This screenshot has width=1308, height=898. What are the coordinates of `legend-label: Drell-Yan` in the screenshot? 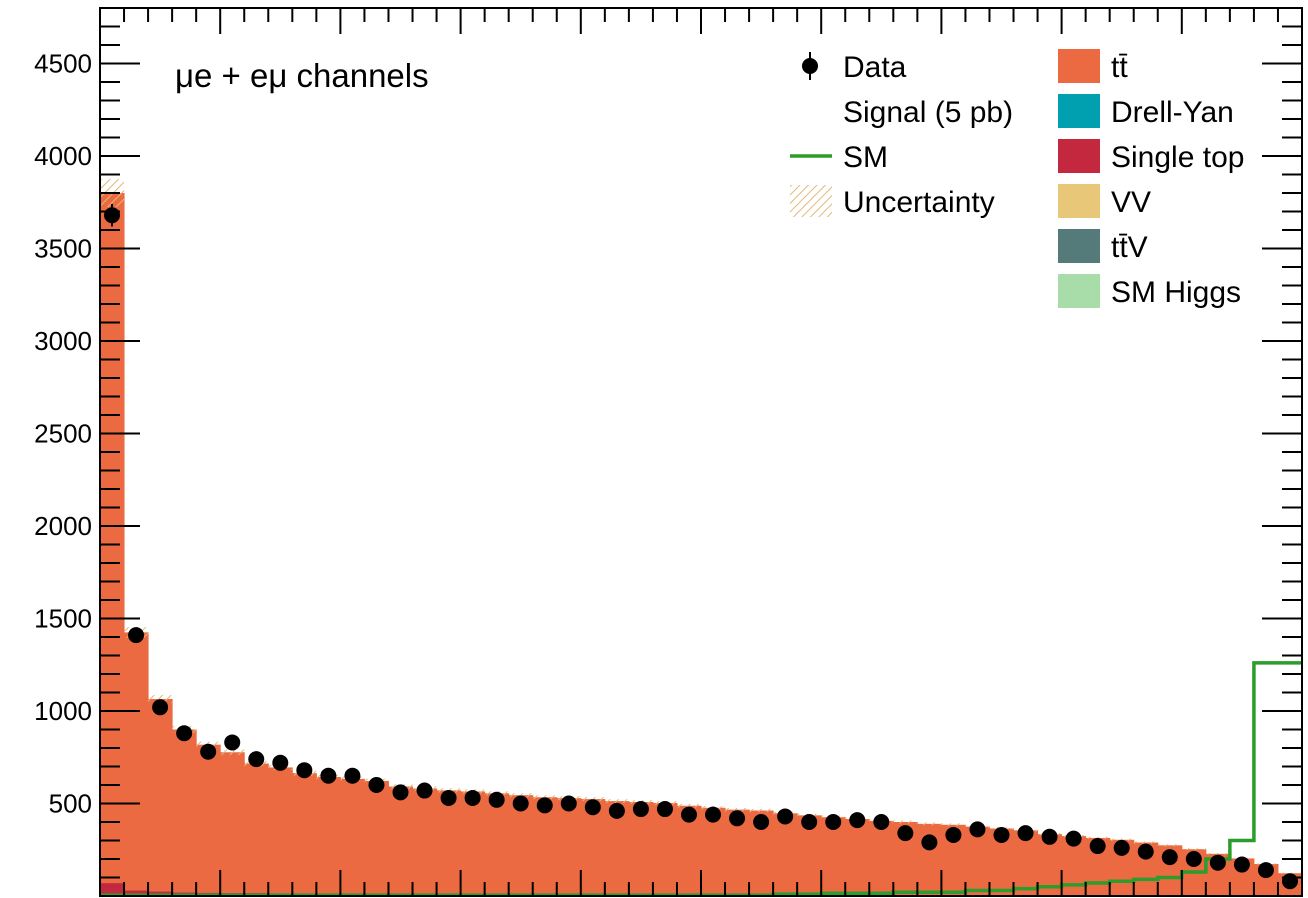 It's located at (1172, 112).